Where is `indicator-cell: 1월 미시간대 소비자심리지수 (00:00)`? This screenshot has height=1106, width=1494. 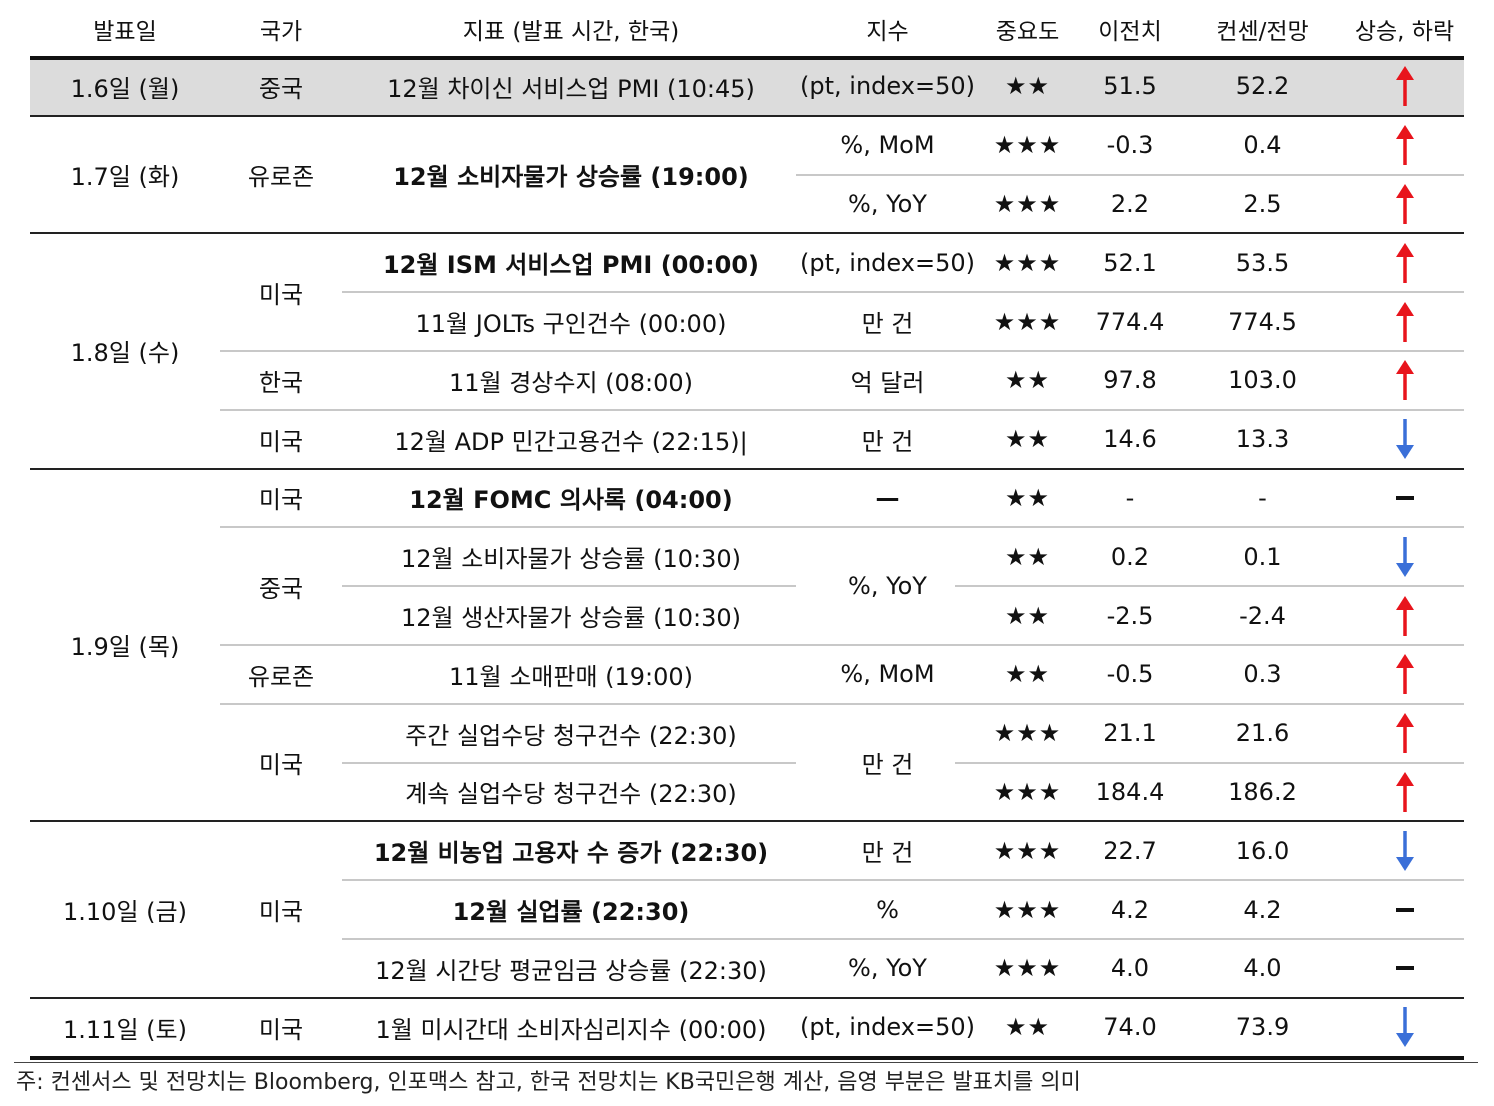 indicator-cell: 1월 미시간대 소비자심리지수 (00:00) is located at coordinates (571, 1029).